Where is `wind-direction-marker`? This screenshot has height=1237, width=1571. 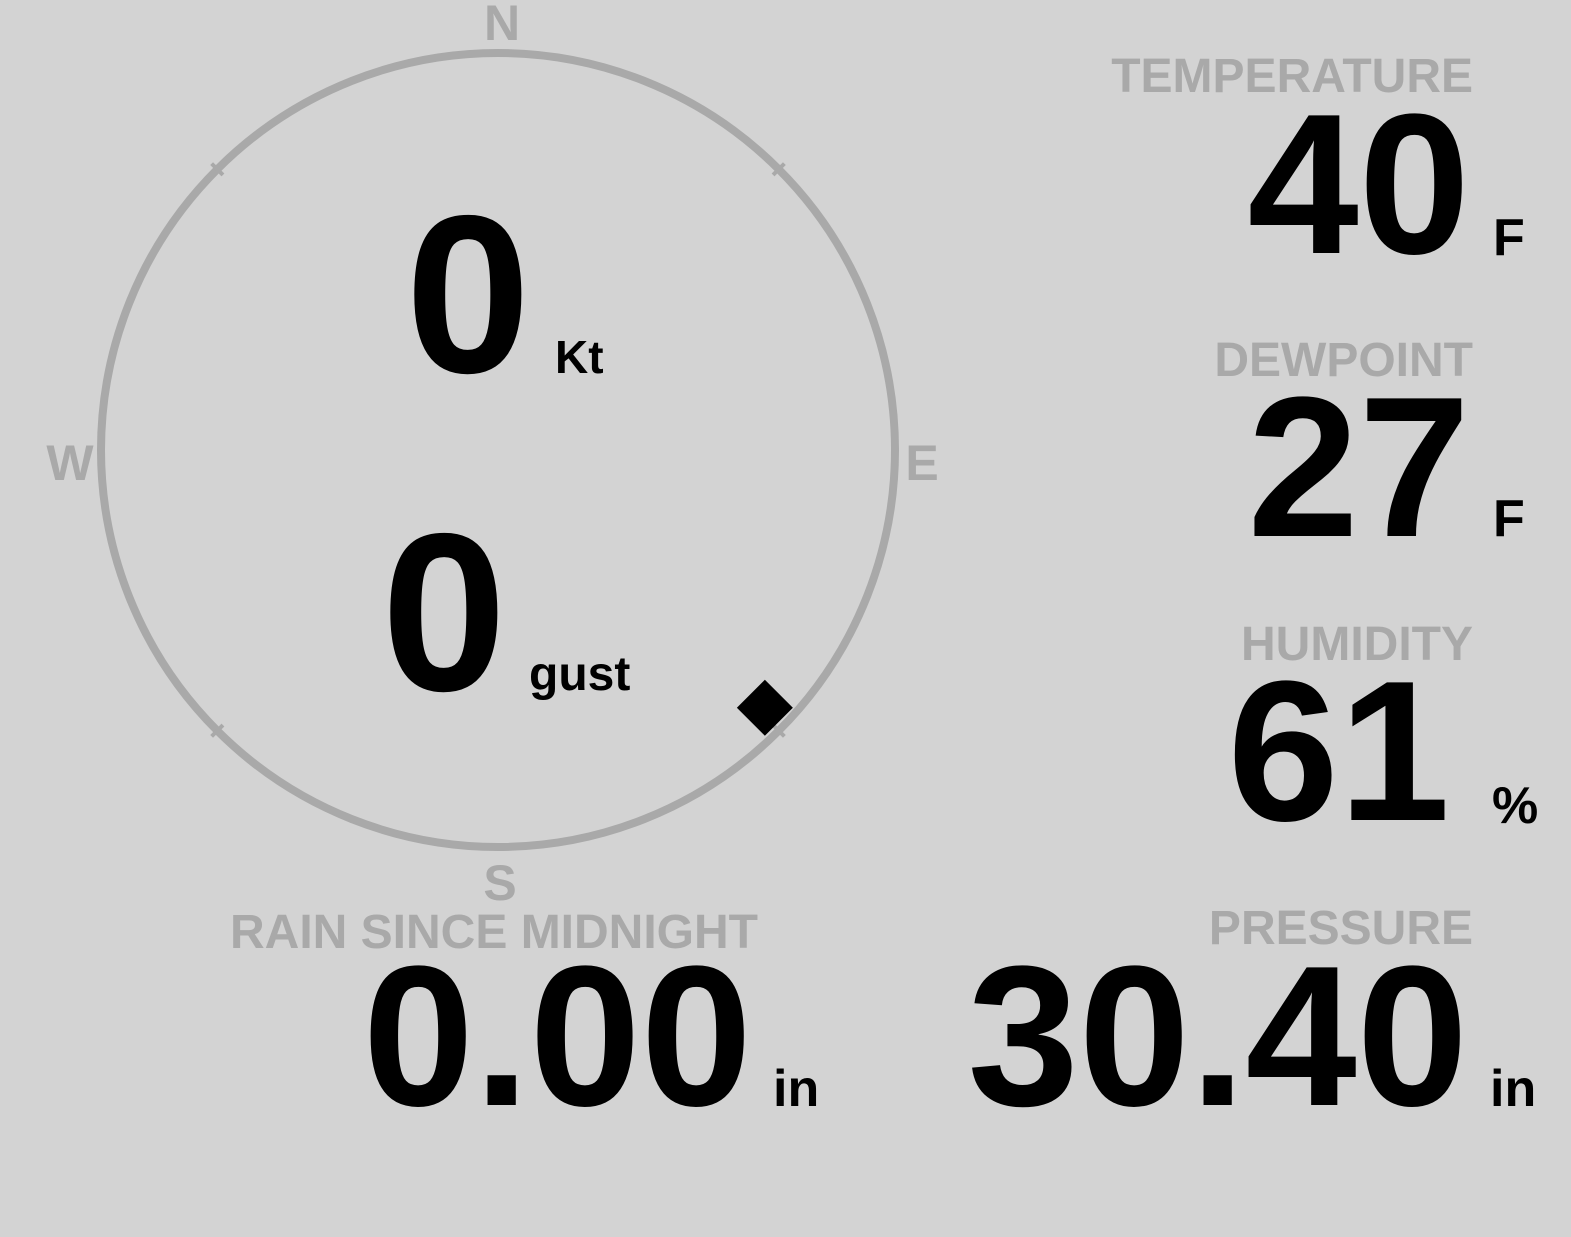 wind-direction-marker is located at coordinates (764, 707).